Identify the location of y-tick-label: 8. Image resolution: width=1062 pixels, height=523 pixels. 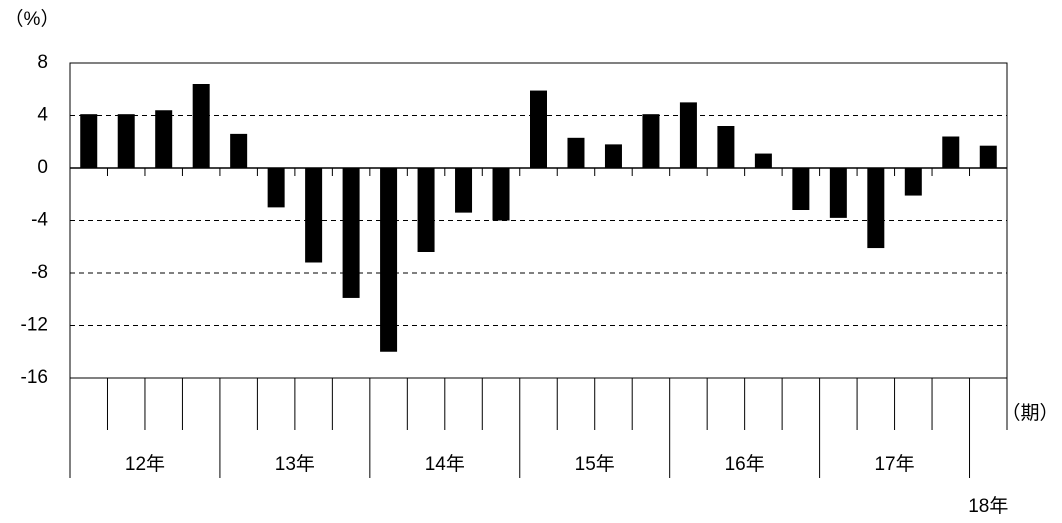
(42, 62).